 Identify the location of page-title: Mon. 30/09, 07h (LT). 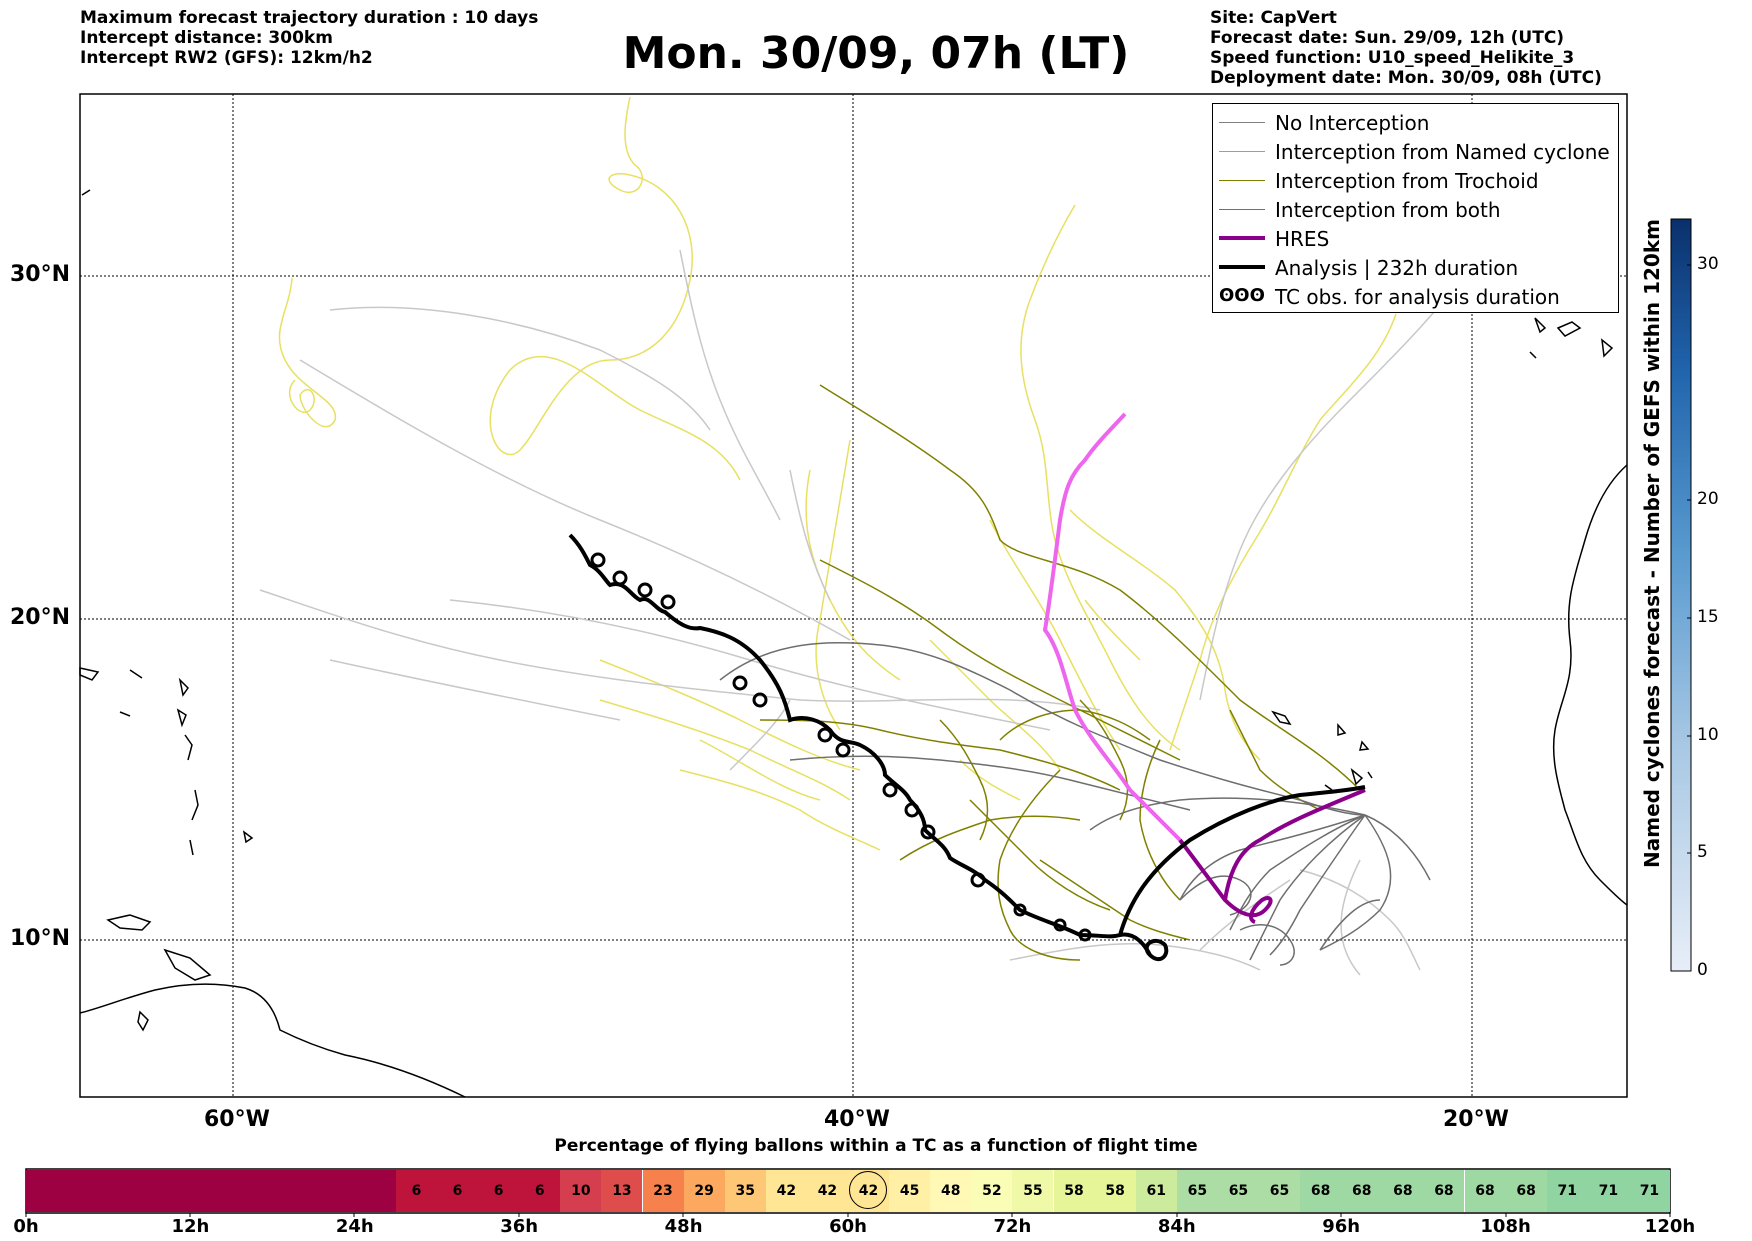
(876, 53).